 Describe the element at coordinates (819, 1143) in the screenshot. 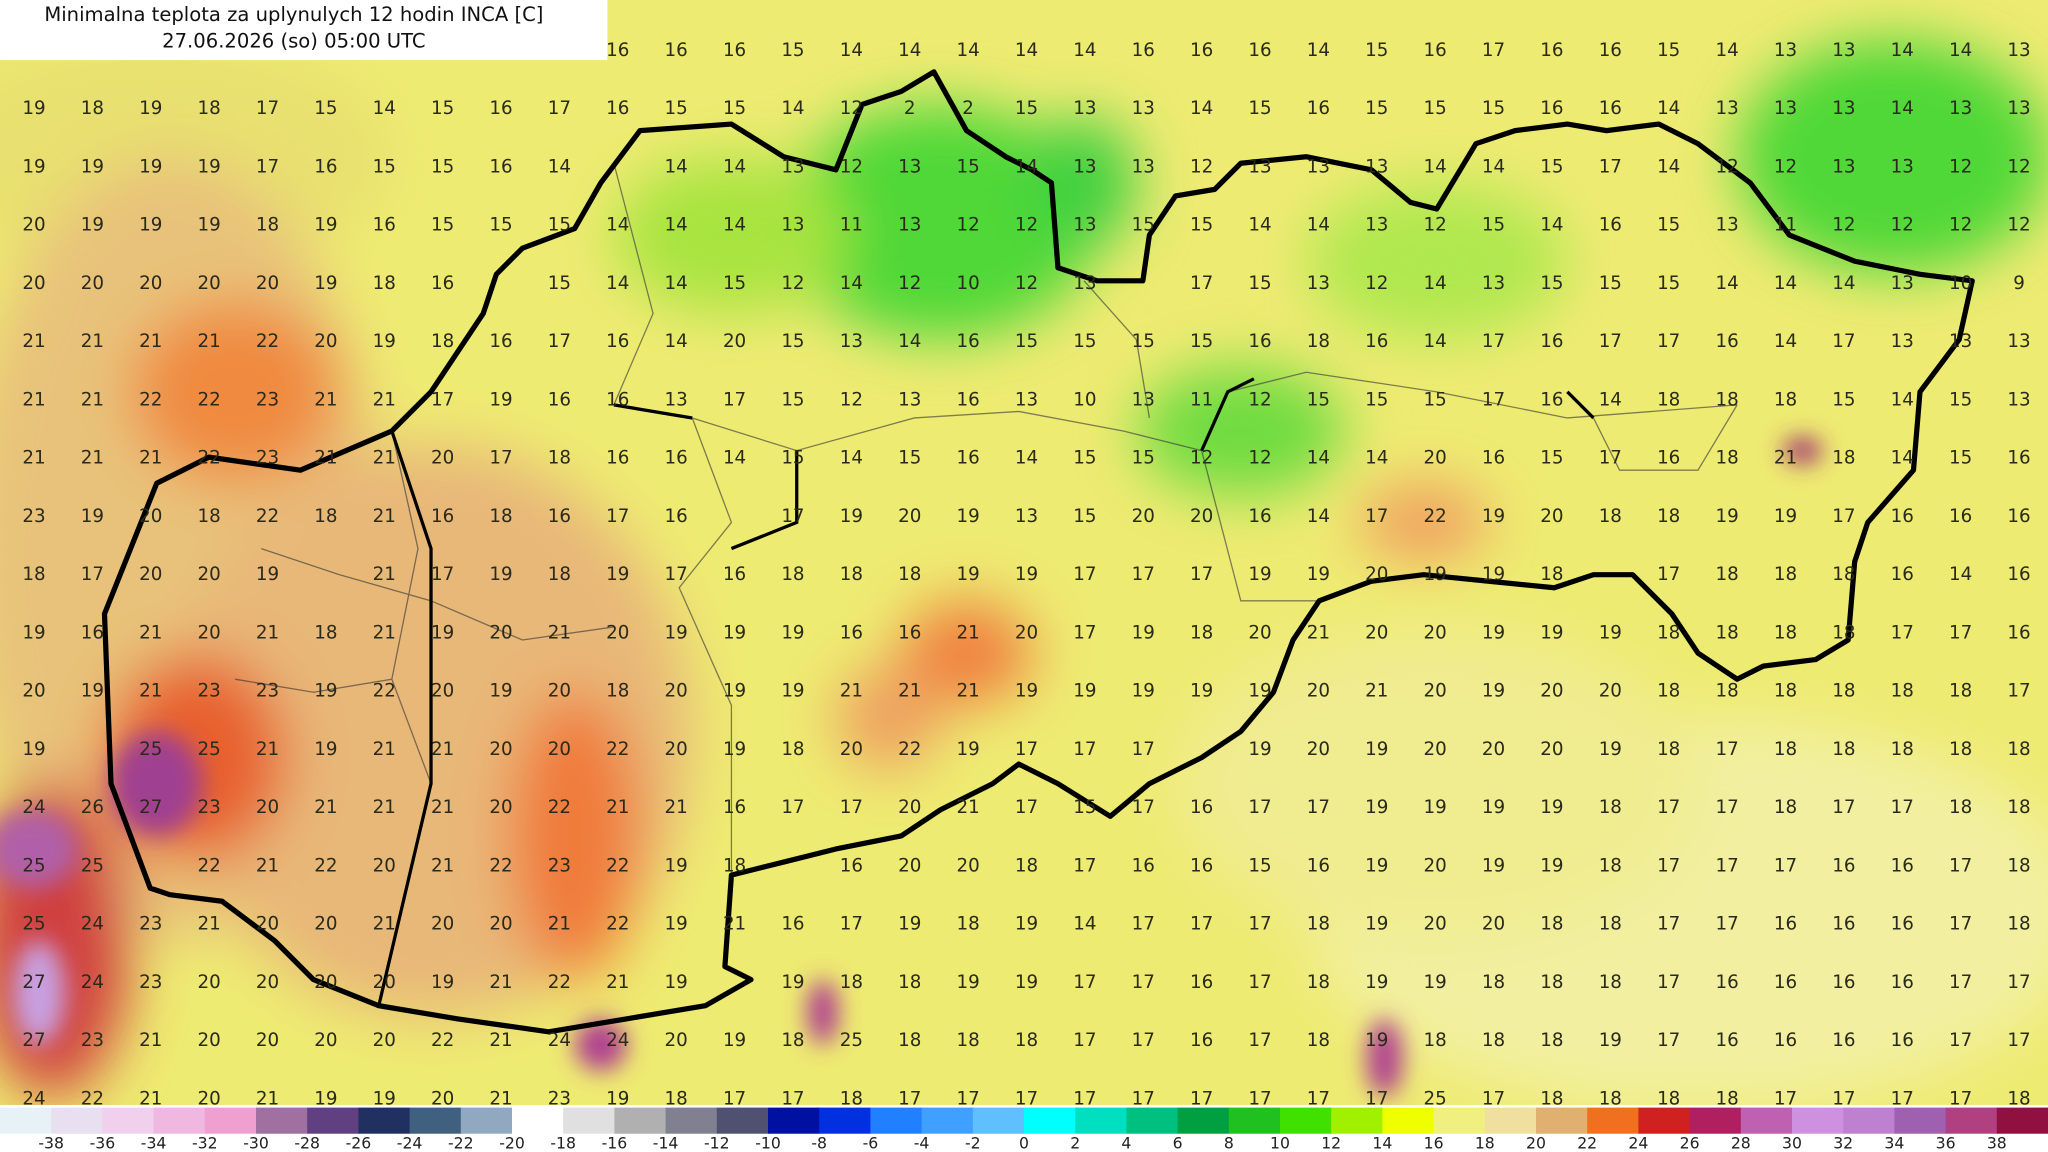

I see `colorbar-label: -8` at that location.